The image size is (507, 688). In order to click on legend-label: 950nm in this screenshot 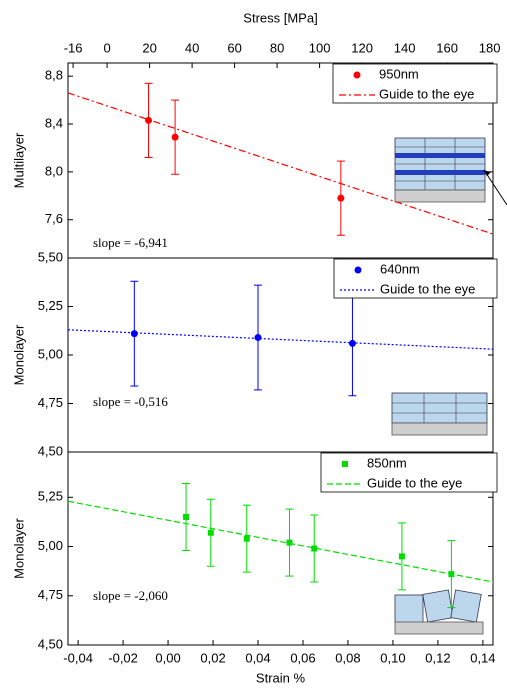, I will do `click(399, 73)`.